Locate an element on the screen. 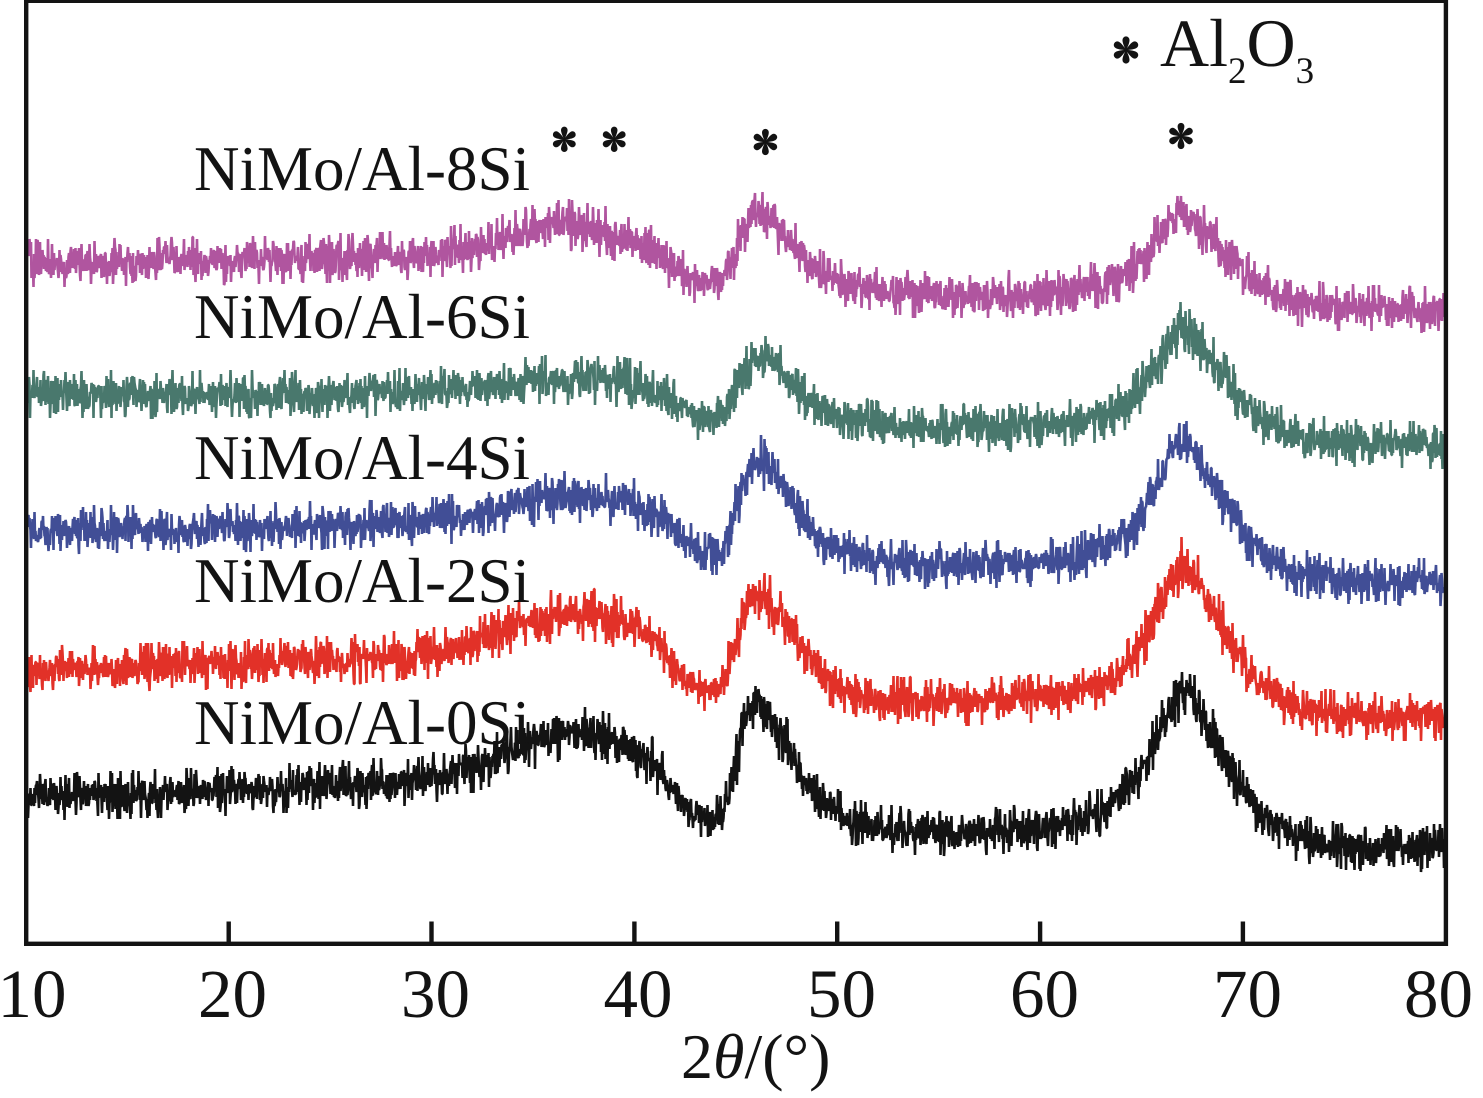  svg-text: NiMo/Al-0Si is located at coordinates (362, 723).